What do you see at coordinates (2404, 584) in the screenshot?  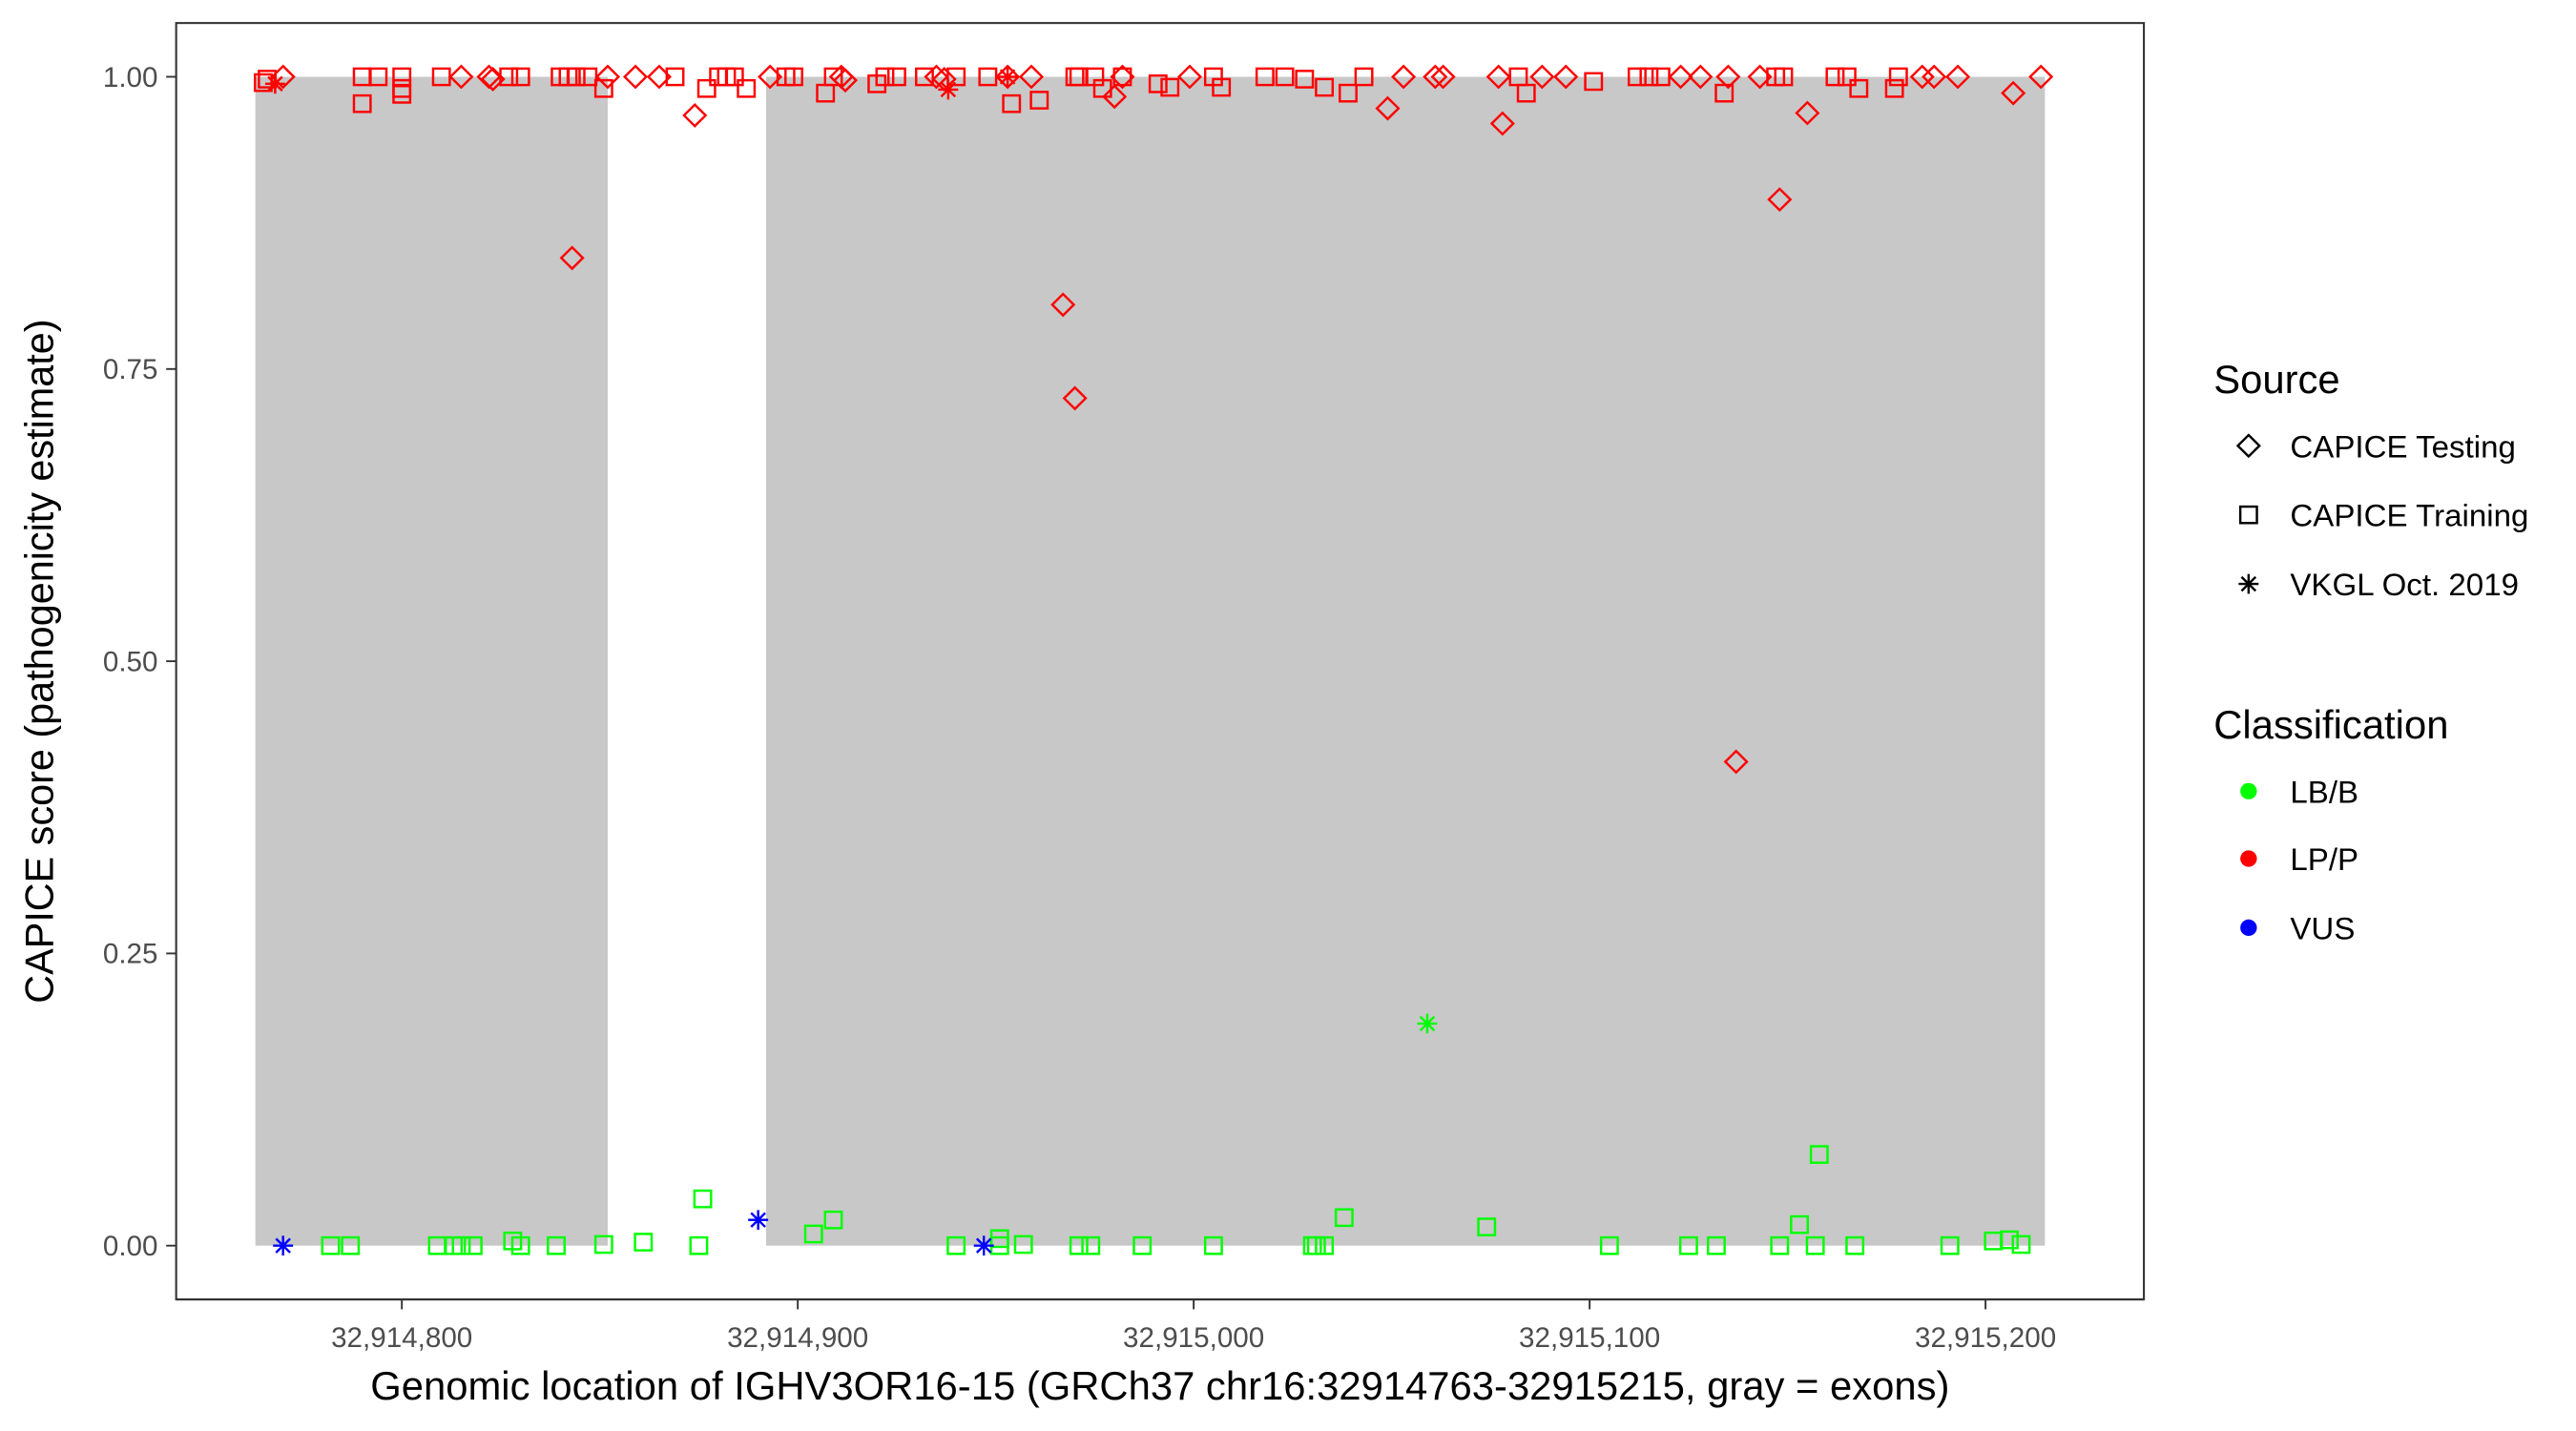 I see `legend-label-vkgl: VKGL Oct. 2019` at bounding box center [2404, 584].